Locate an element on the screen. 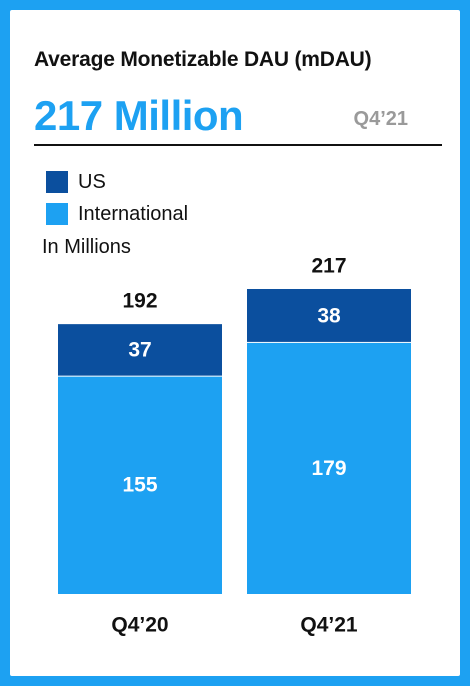  x-tick-label-q4-21: Q4’21 is located at coordinates (329, 625).